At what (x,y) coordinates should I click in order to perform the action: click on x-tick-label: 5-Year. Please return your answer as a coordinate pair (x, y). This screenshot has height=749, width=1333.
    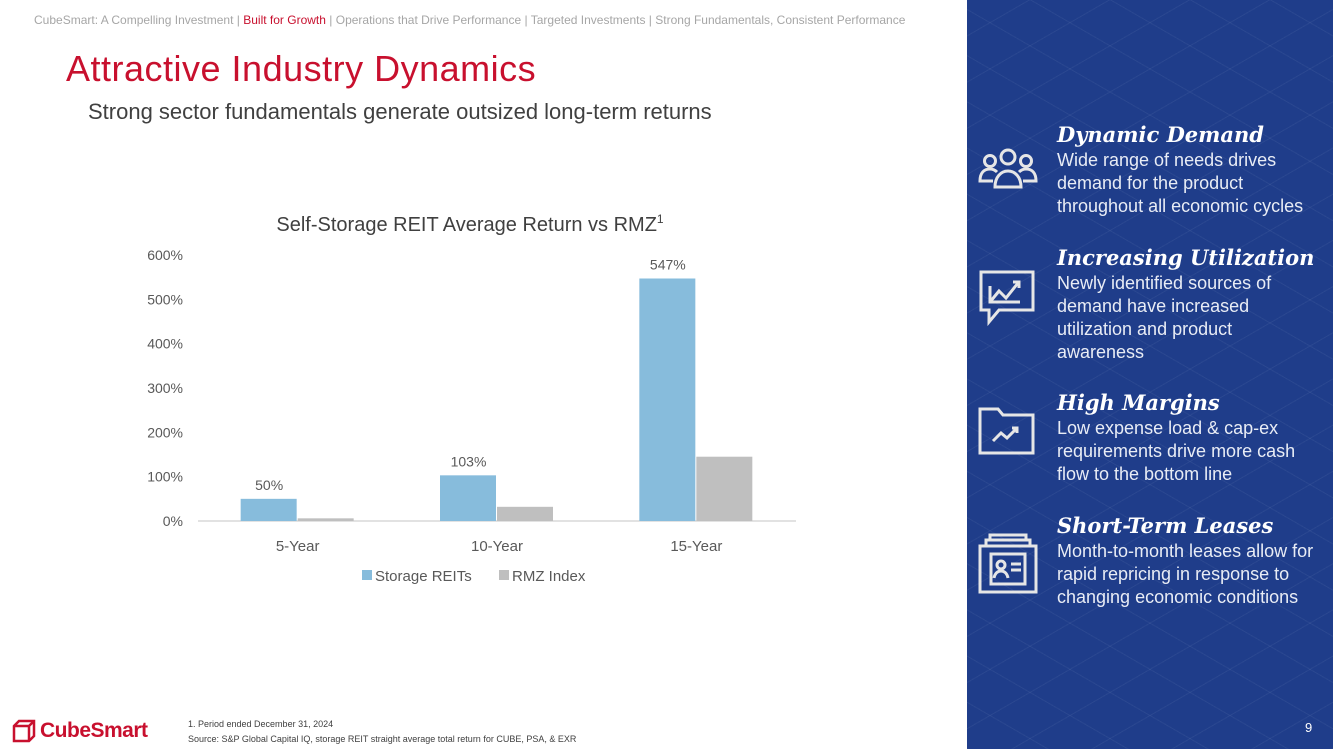
    Looking at the image, I should click on (298, 546).